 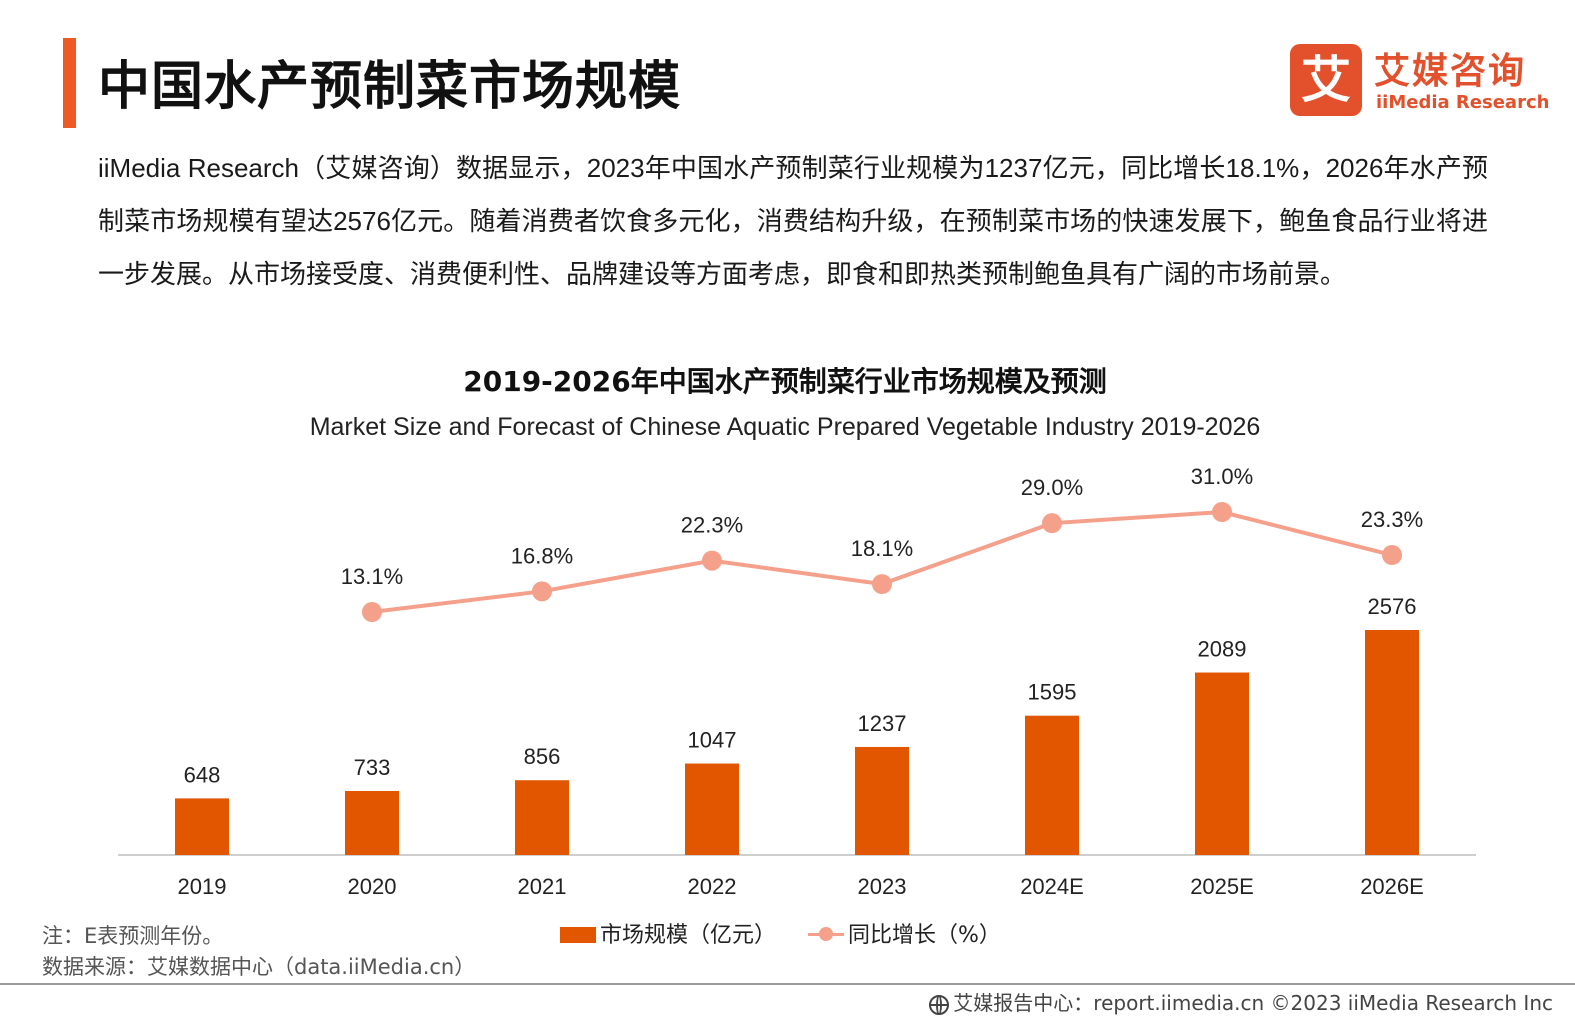 What do you see at coordinates (542, 555) in the screenshot?
I see `growth-value-label: 16.8%` at bounding box center [542, 555].